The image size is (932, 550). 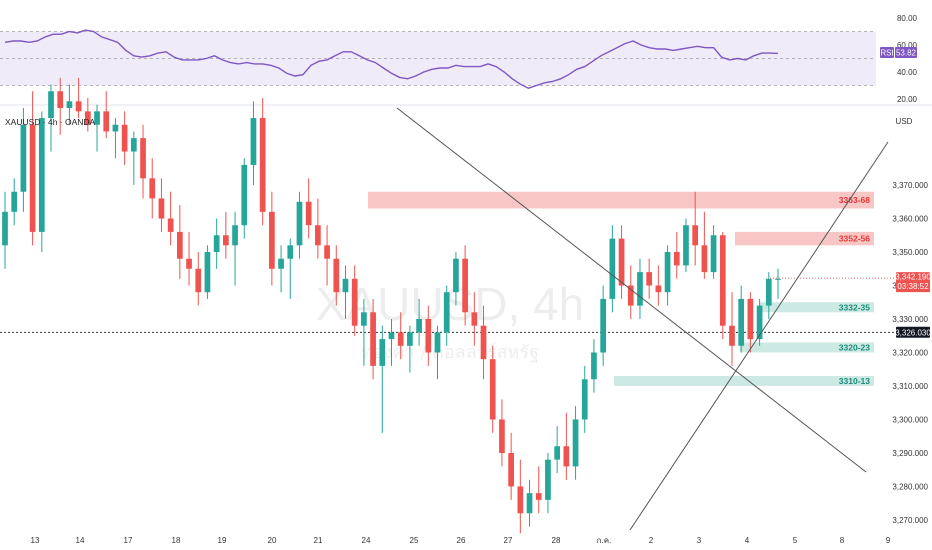 I want to click on rsi-tick-label: 40.00, so click(x=907, y=72).